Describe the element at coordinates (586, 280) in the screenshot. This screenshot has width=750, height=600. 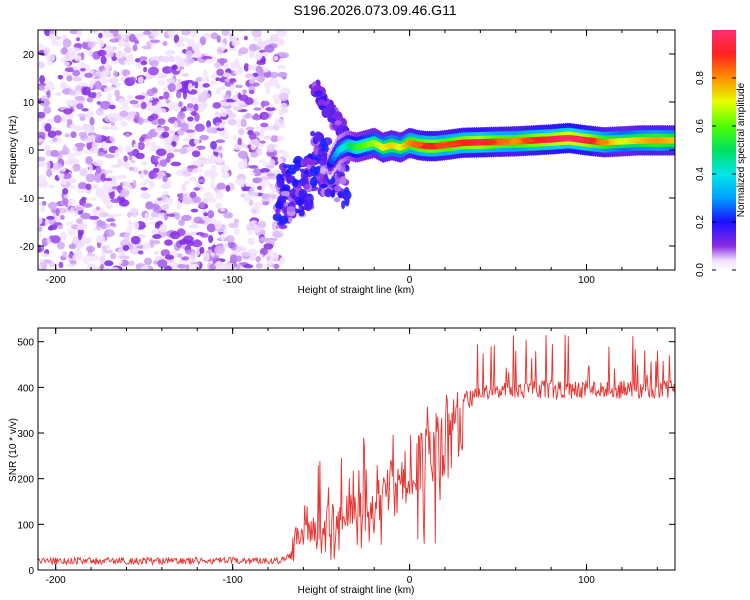
I see `spectrogram-xtick-label: 100` at that location.